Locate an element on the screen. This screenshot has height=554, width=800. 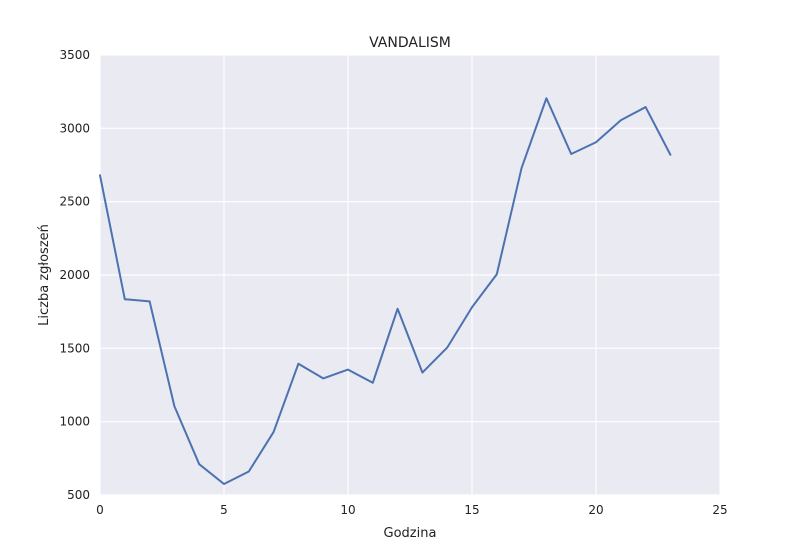
y-axis-label: Liczba zgłoszeń is located at coordinates (44, 275).